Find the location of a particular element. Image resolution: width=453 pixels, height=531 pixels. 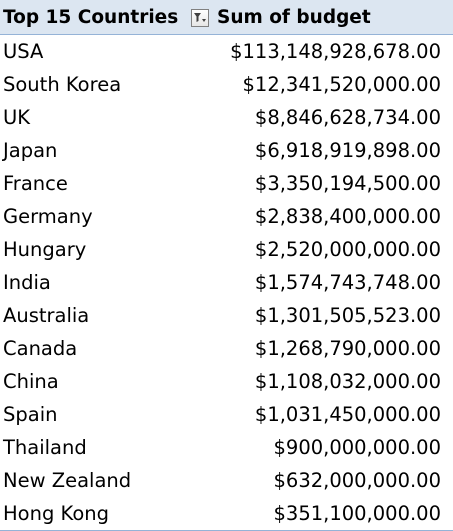

budget-cell: $1,268,790,000.00 is located at coordinates (347, 348).